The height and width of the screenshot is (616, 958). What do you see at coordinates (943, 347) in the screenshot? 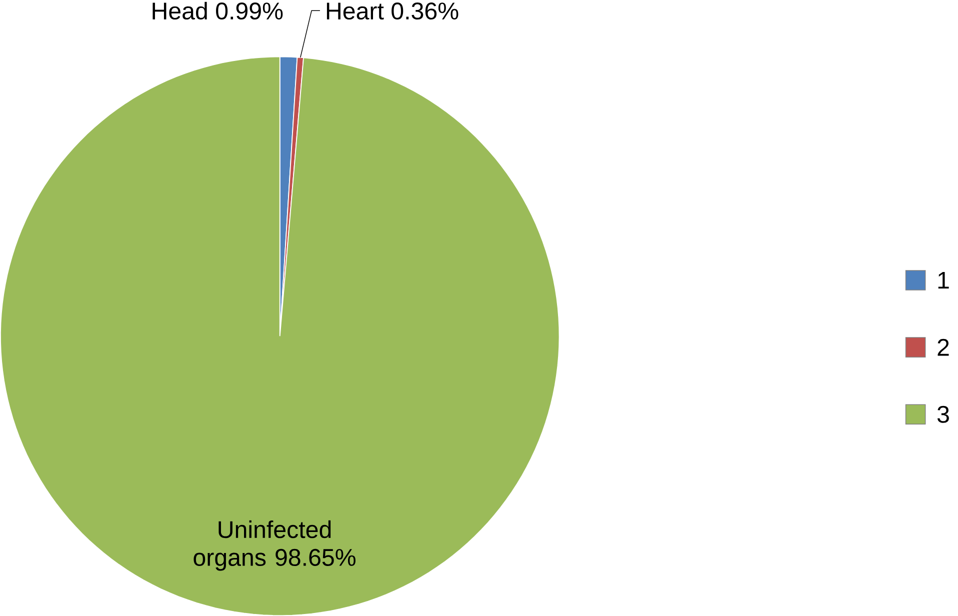
I see `legend-label: 2` at bounding box center [943, 347].